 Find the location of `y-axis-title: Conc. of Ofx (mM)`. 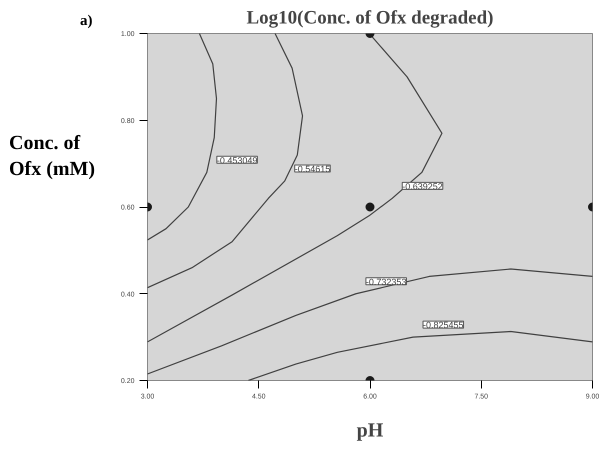

y-axis-title: Conc. of Ofx (mM) is located at coordinates (52, 156).